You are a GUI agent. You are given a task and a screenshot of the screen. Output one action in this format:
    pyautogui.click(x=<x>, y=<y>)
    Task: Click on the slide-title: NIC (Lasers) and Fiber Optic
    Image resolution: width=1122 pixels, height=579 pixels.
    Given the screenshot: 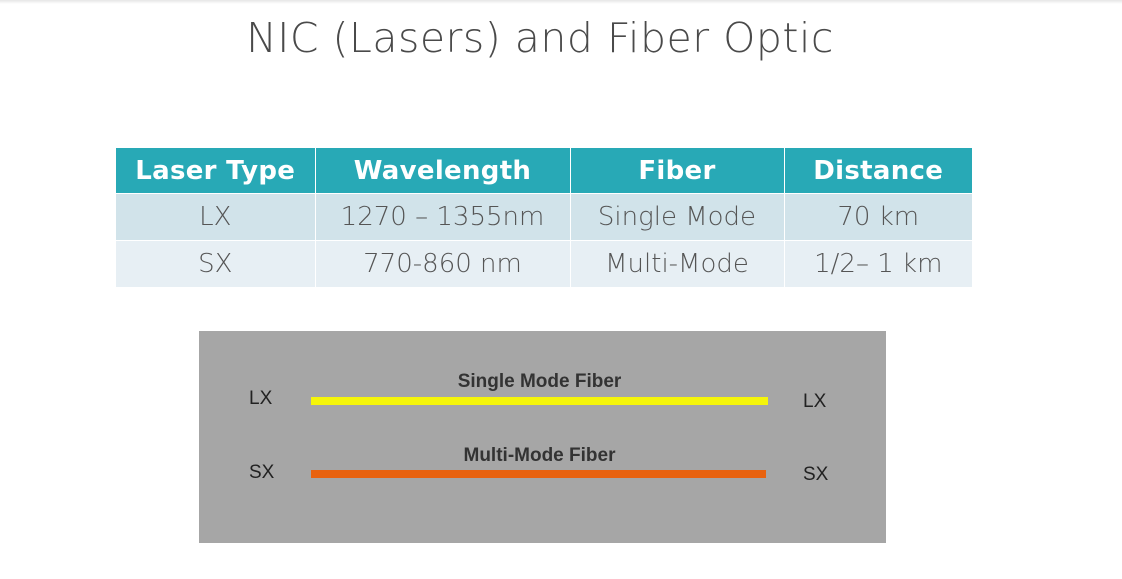 What is the action you would take?
    pyautogui.click(x=540, y=38)
    